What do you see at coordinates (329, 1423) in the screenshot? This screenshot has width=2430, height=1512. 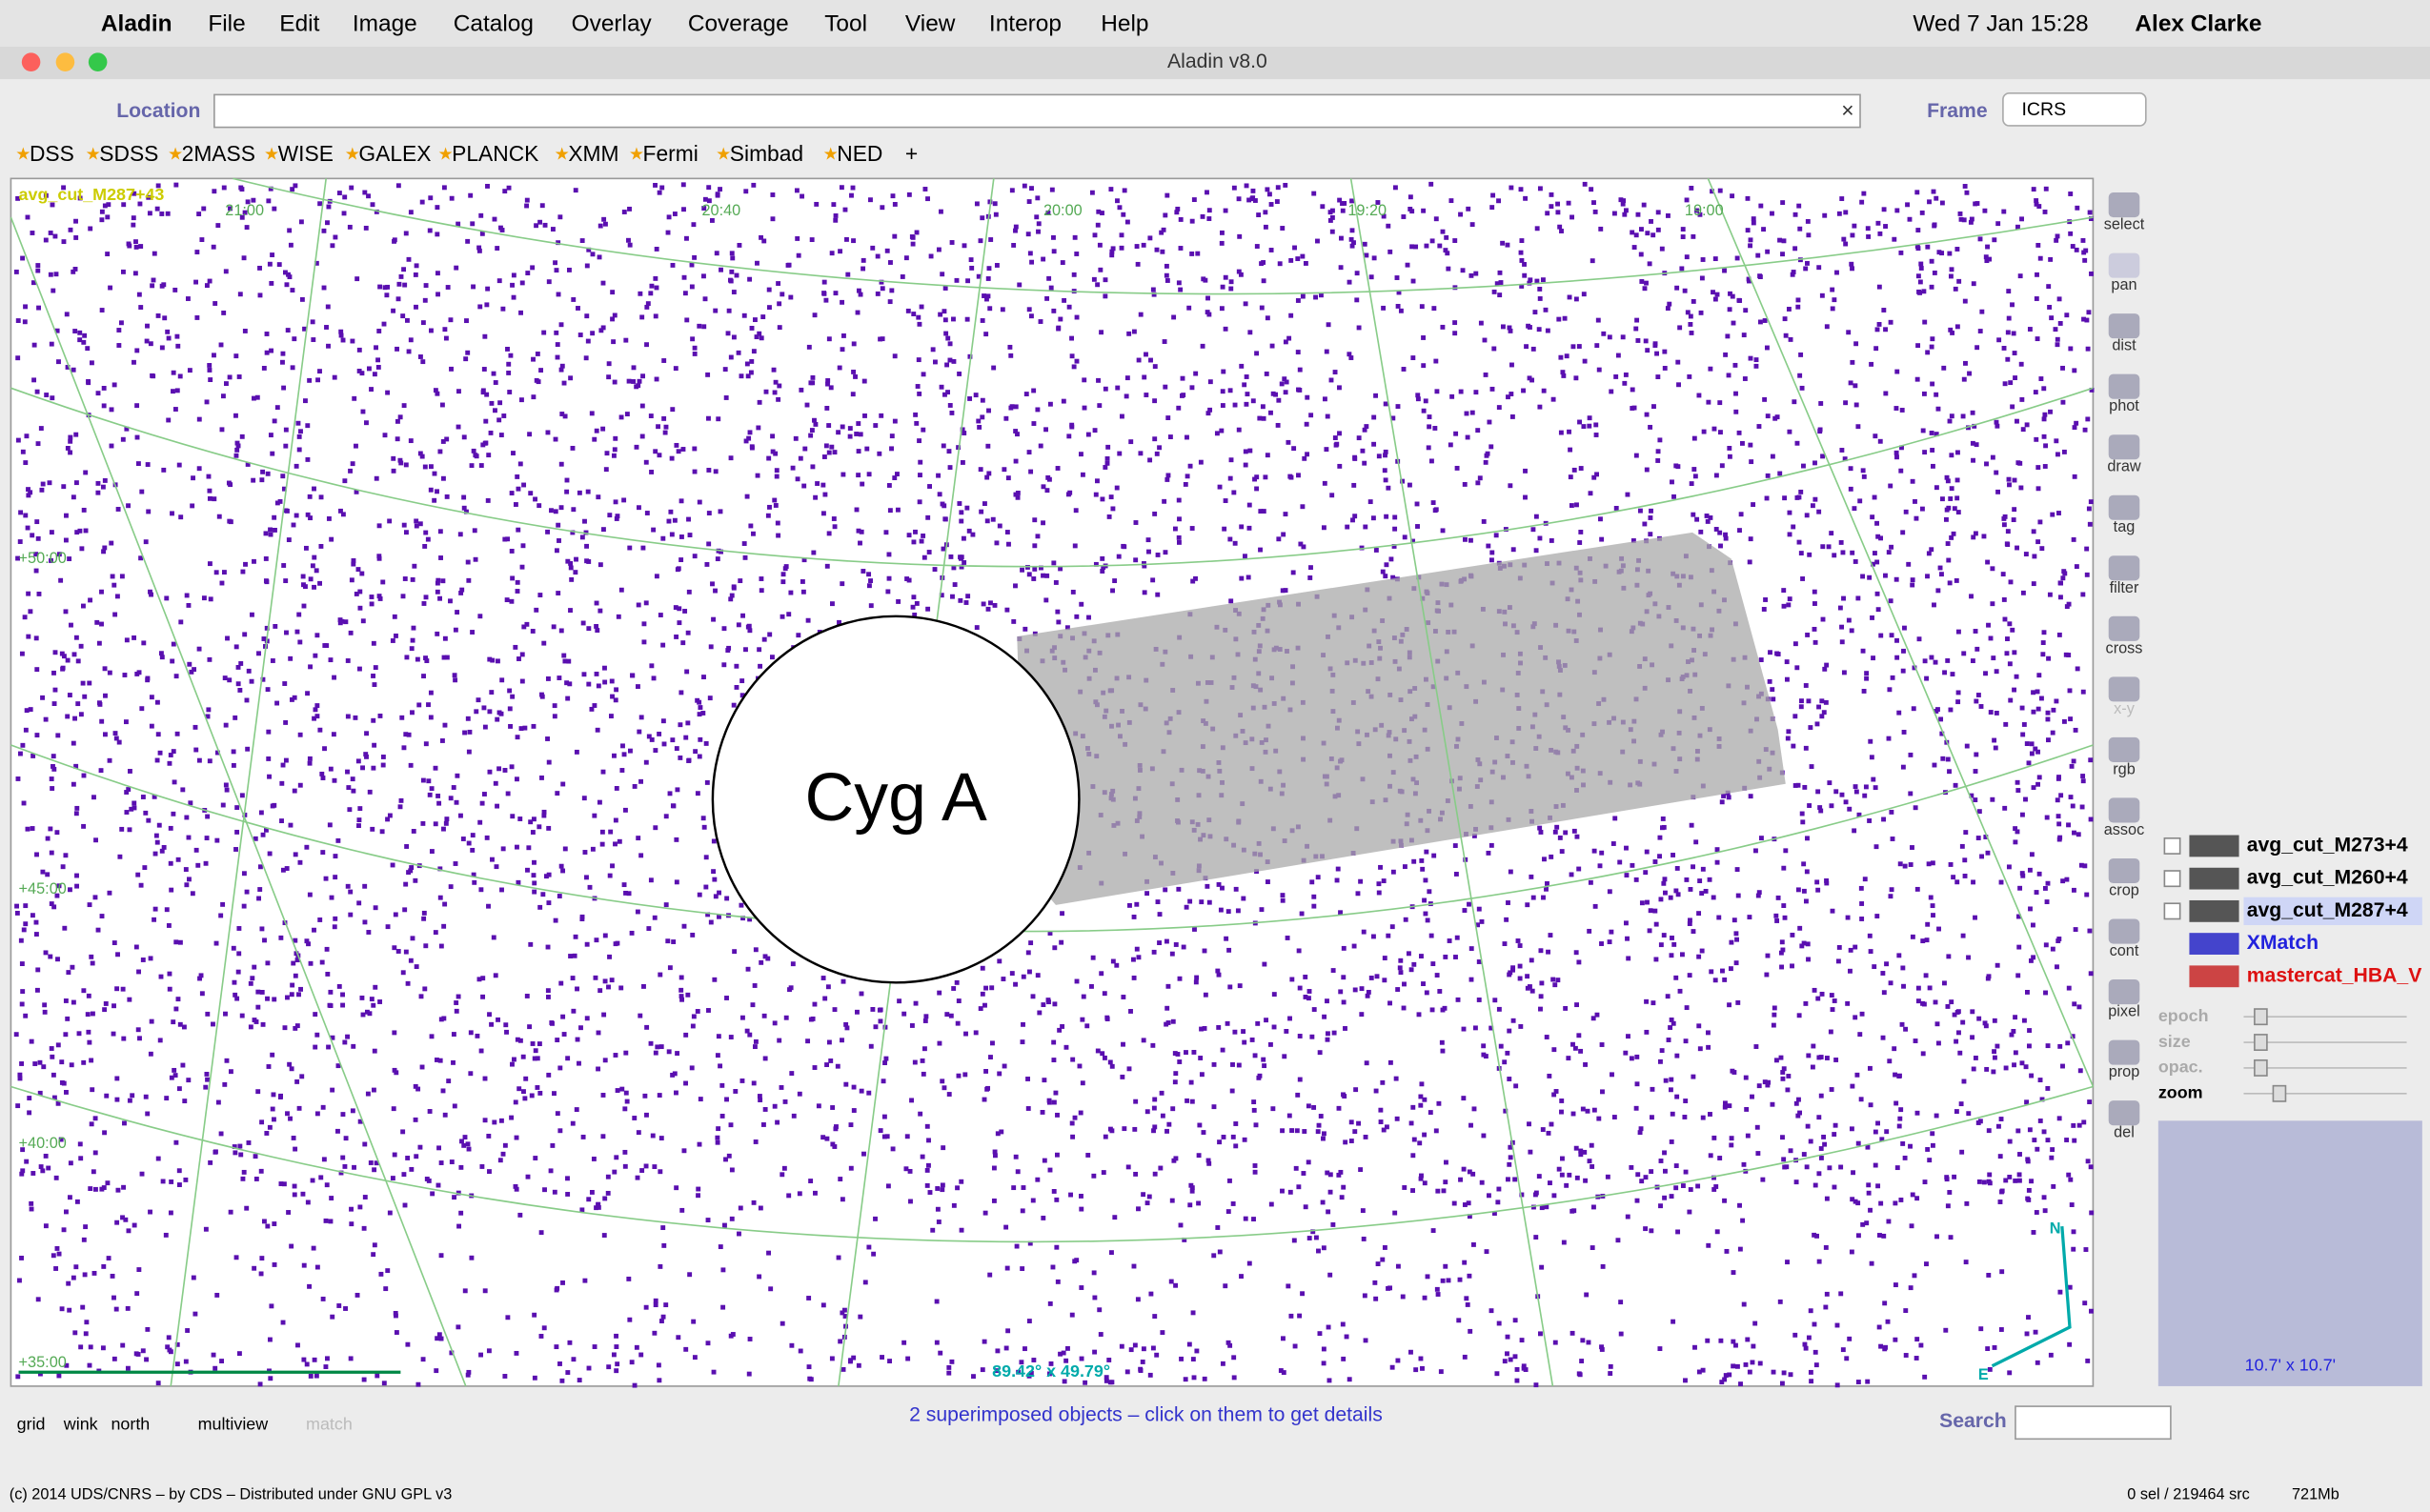 I see `bottom-tool: match` at bounding box center [329, 1423].